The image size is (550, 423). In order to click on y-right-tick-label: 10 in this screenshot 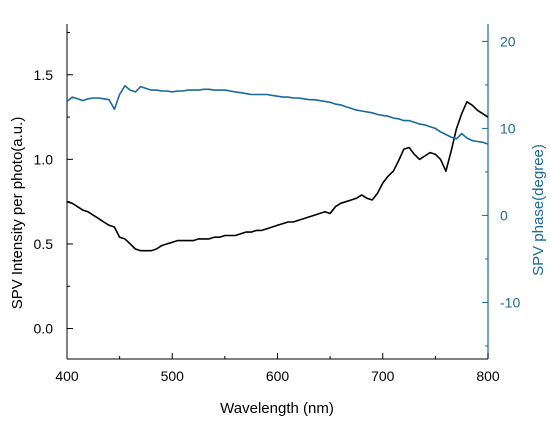, I will do `click(508, 128)`.